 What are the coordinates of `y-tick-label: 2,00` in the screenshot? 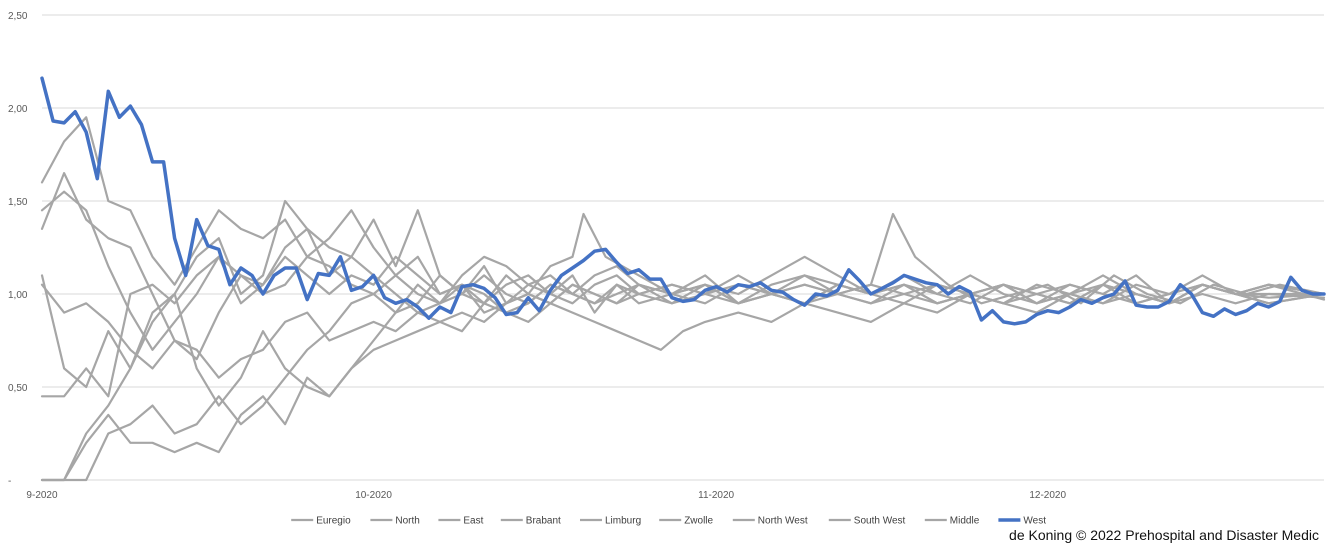 It's located at (18, 109).